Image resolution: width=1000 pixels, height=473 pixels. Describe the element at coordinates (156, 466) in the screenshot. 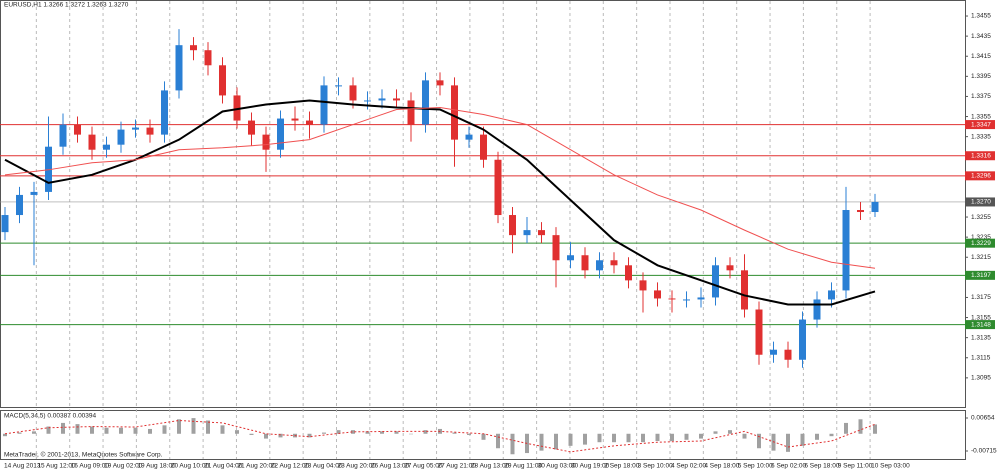

I see `x-tick-label: 19 Aug 18:00` at that location.